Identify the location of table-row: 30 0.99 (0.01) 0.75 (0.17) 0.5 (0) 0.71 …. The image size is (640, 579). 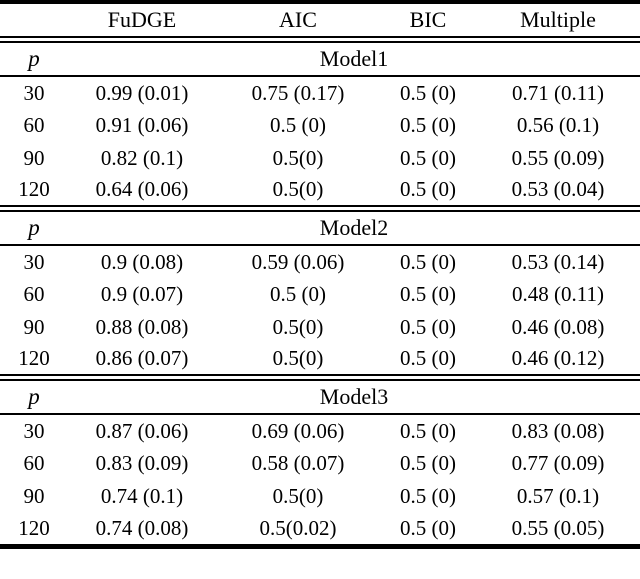
(320, 92).